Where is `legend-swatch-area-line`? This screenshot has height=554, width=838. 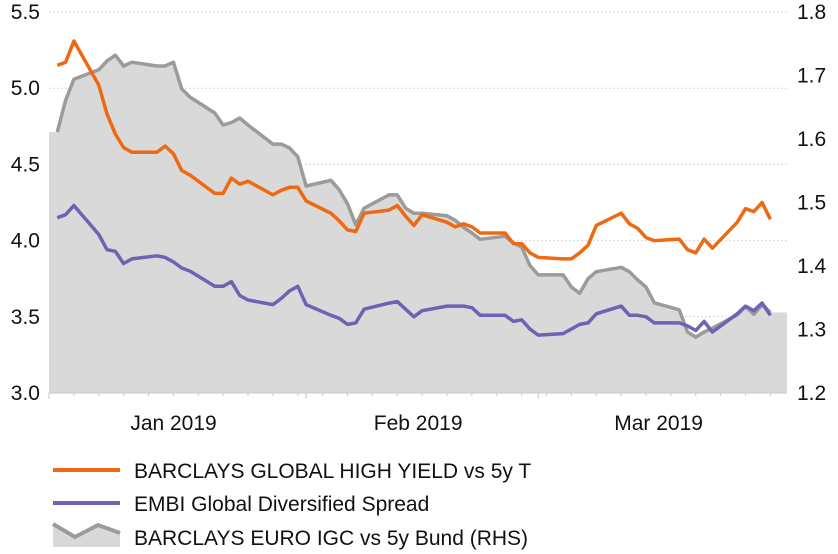 legend-swatch-area-line is located at coordinates (86, 531).